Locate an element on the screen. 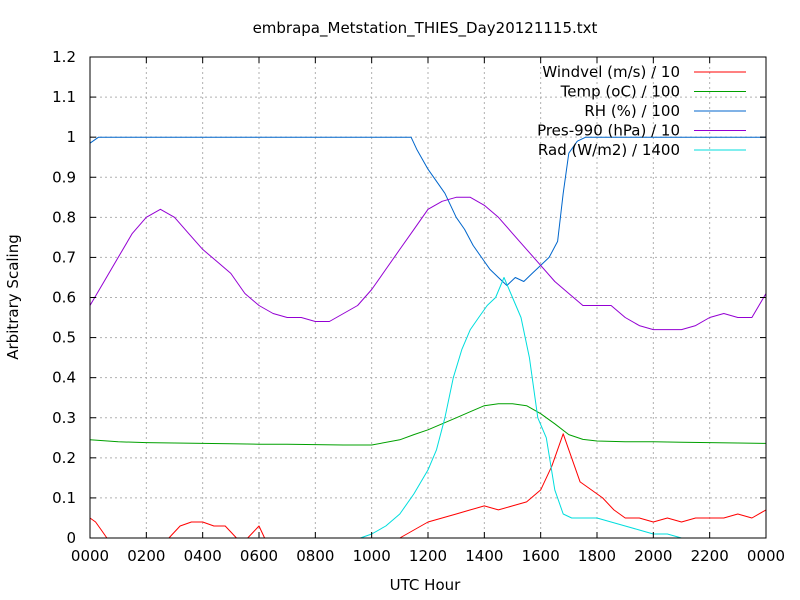 The height and width of the screenshot is (600, 800). x-tick-label: 1400 is located at coordinates (484, 556).